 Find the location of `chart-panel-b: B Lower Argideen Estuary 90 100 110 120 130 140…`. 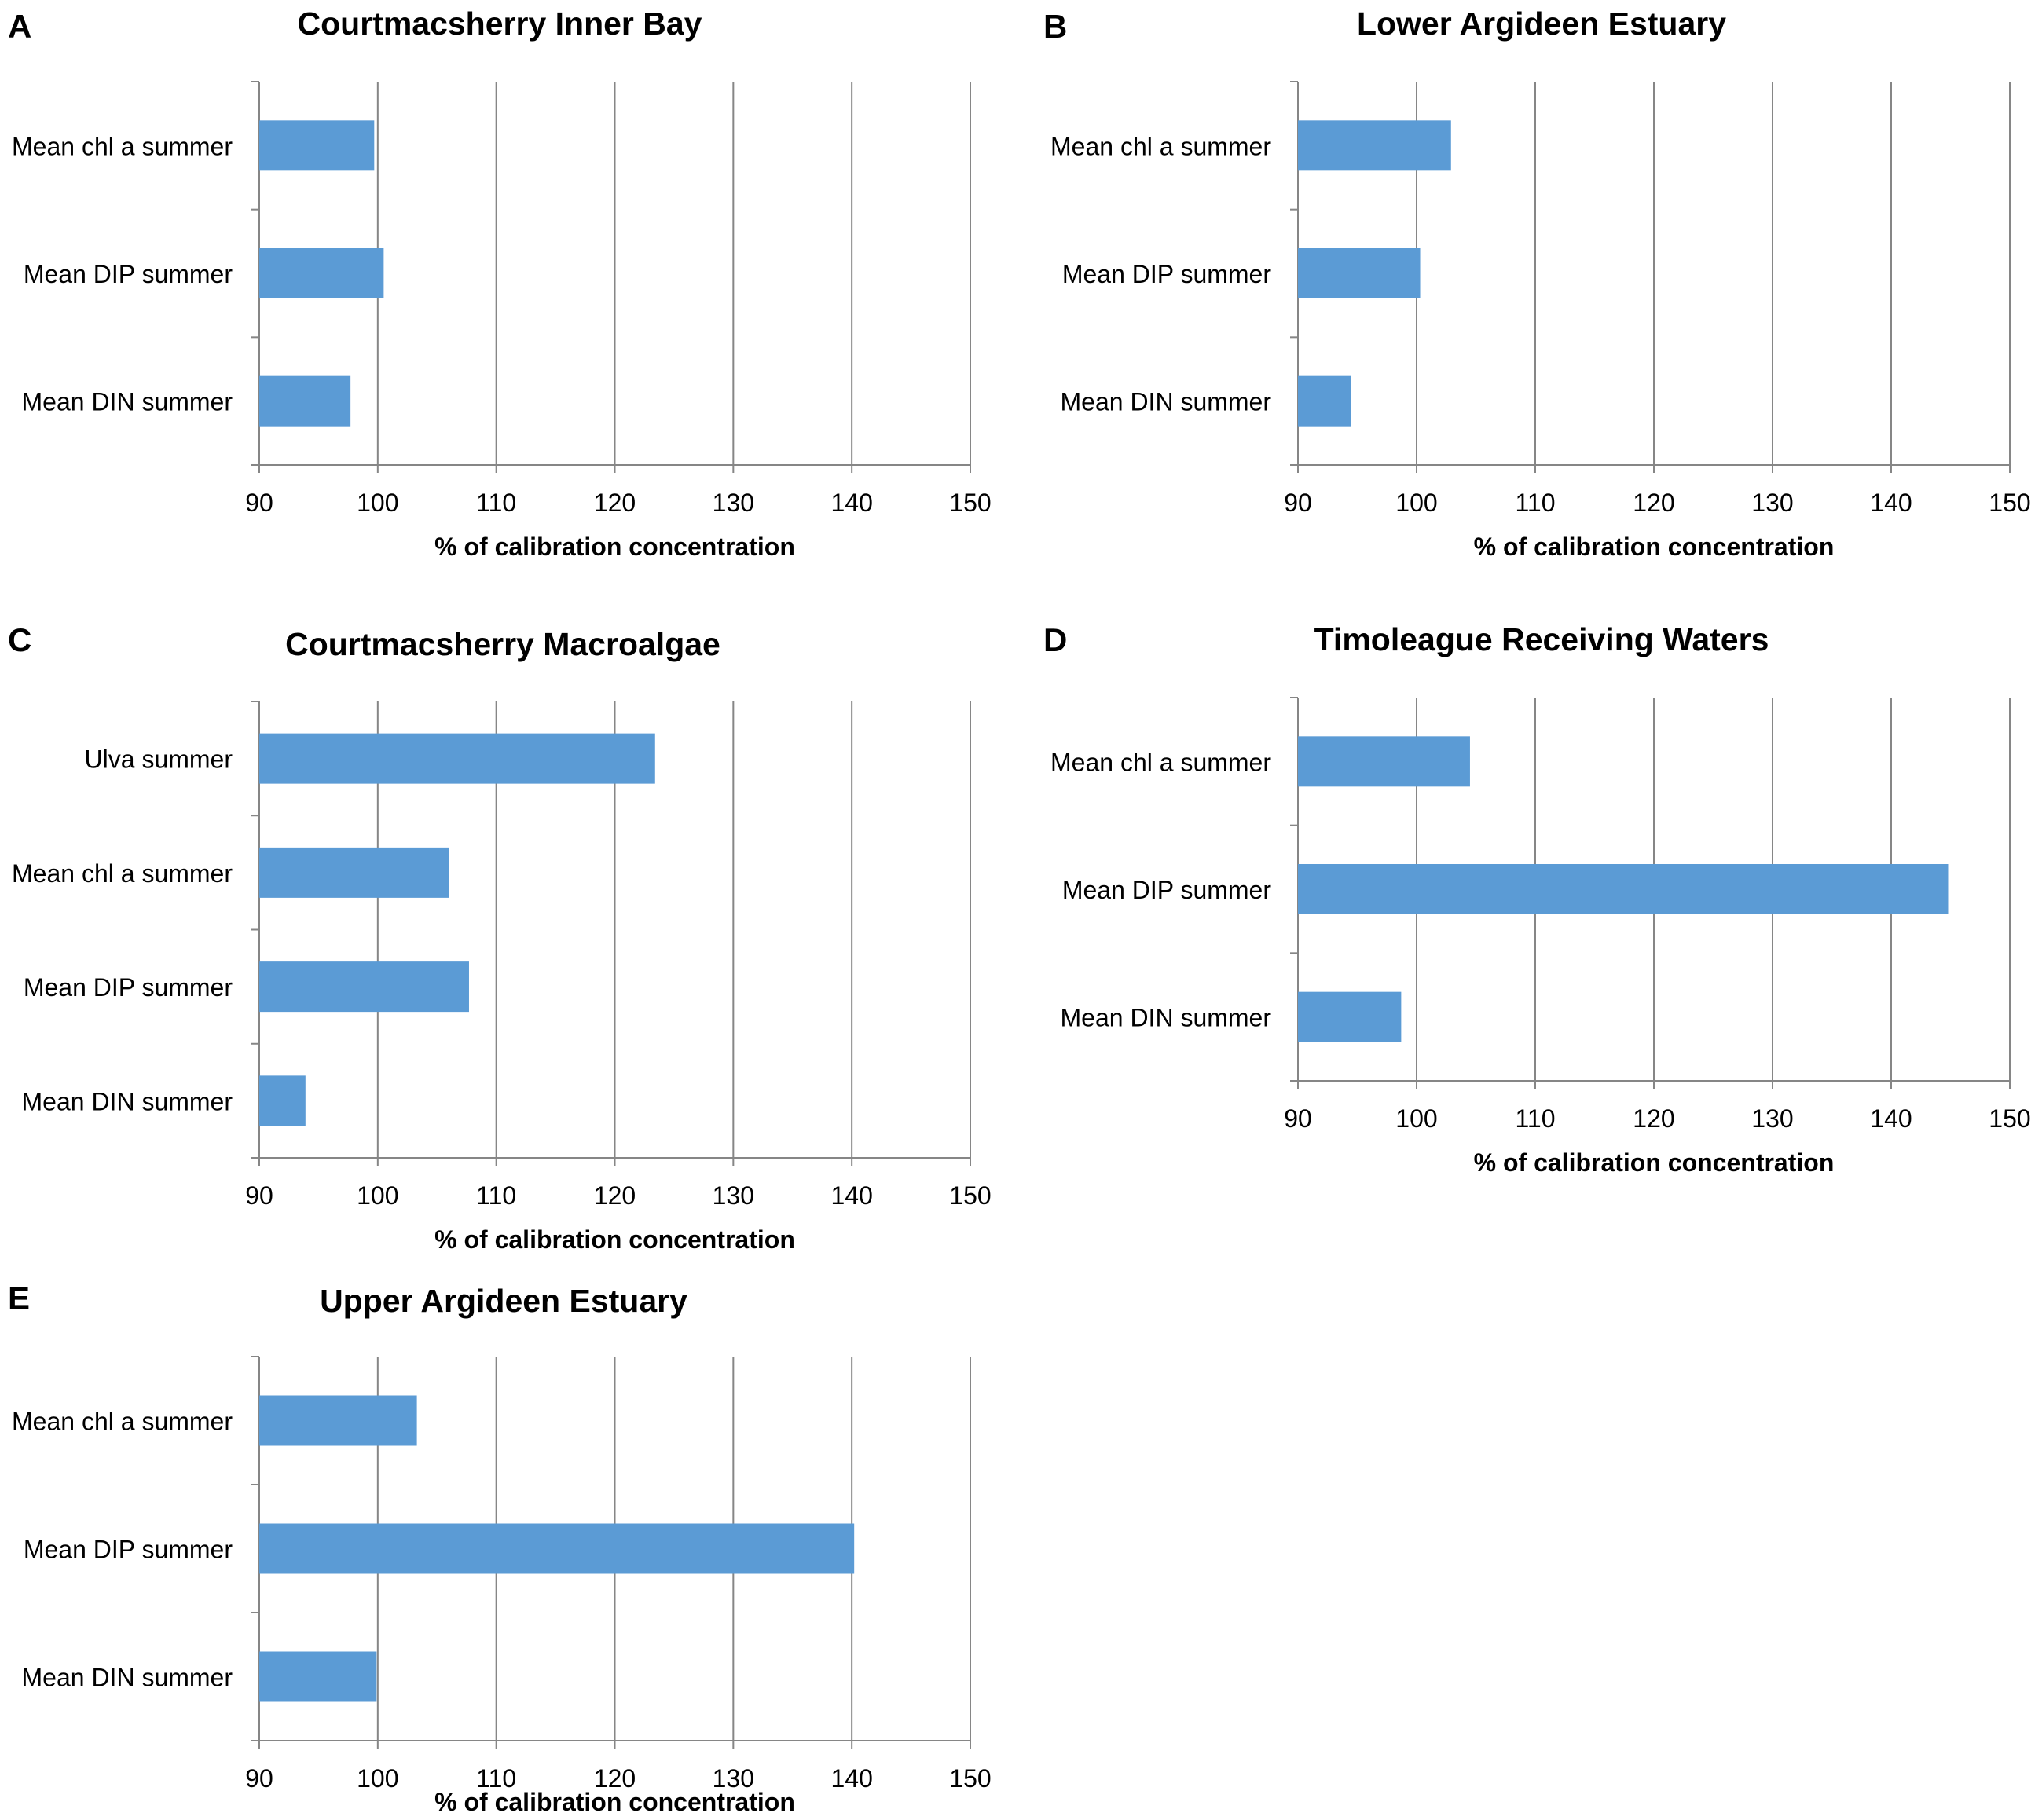

chart-panel-b: B Lower Argideen Estuary 90 100 110 120 130 140… is located at coordinates (1537, 283).